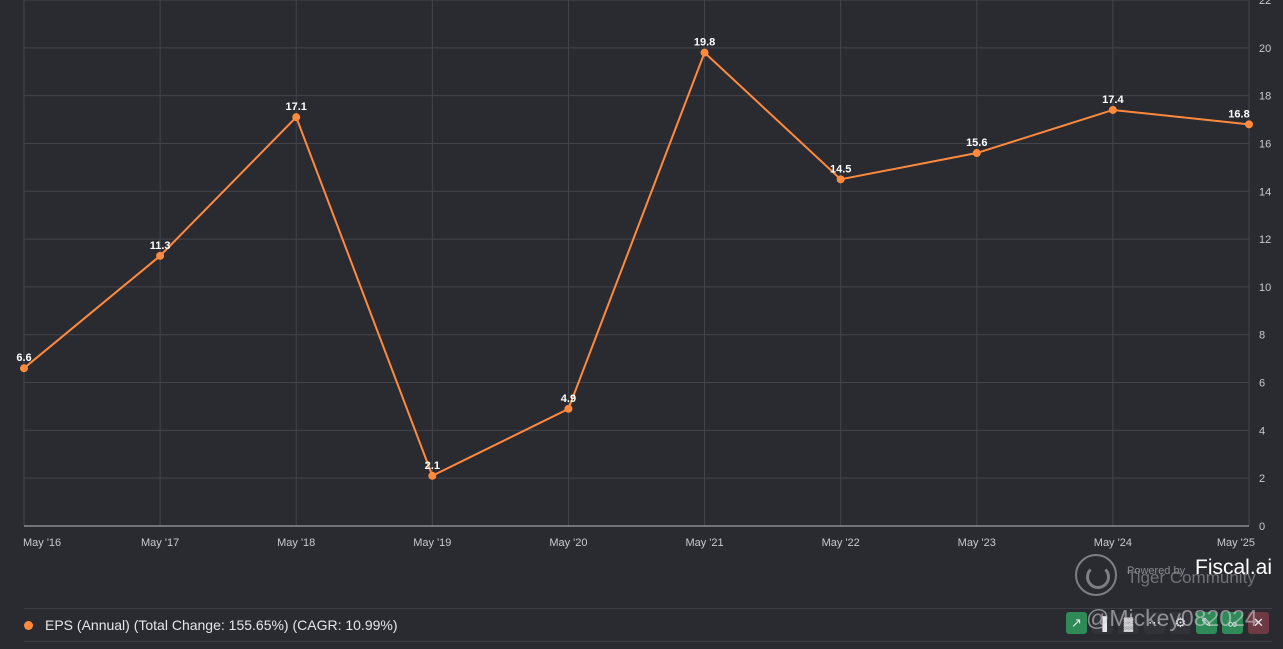  What do you see at coordinates (977, 543) in the screenshot?
I see `x-tick-label: May '23` at bounding box center [977, 543].